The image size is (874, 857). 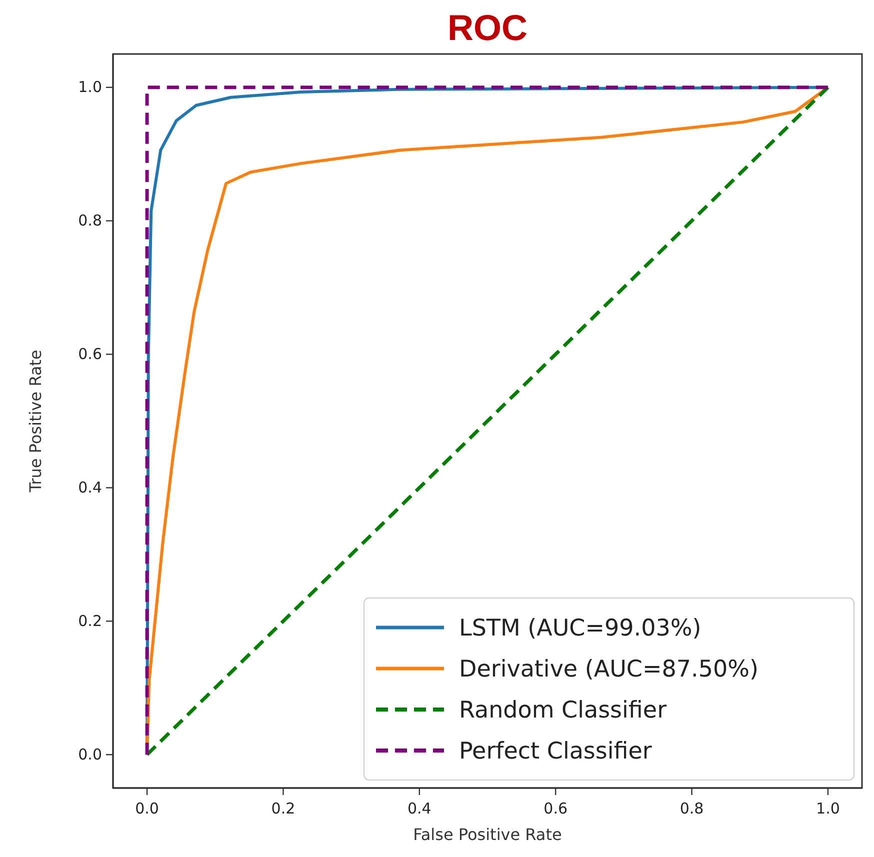 What do you see at coordinates (90, 621) in the screenshot?
I see `y-tick-label: 0.2` at bounding box center [90, 621].